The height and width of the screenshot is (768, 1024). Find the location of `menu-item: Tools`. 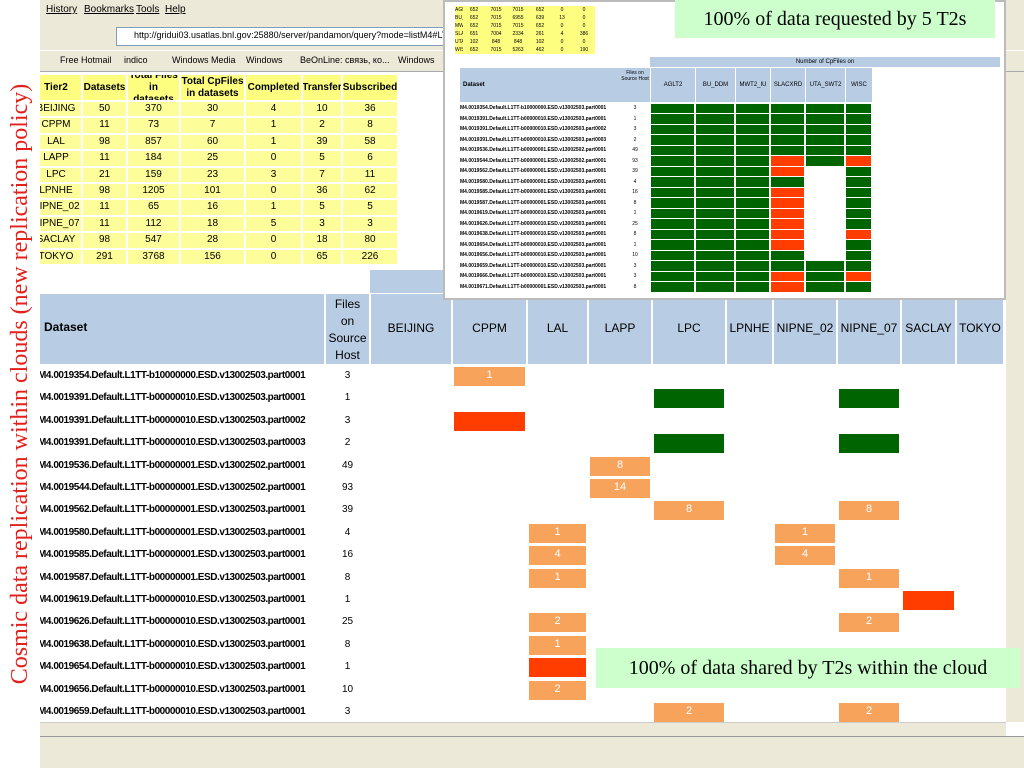

menu-item: Tools is located at coordinates (148, 9).